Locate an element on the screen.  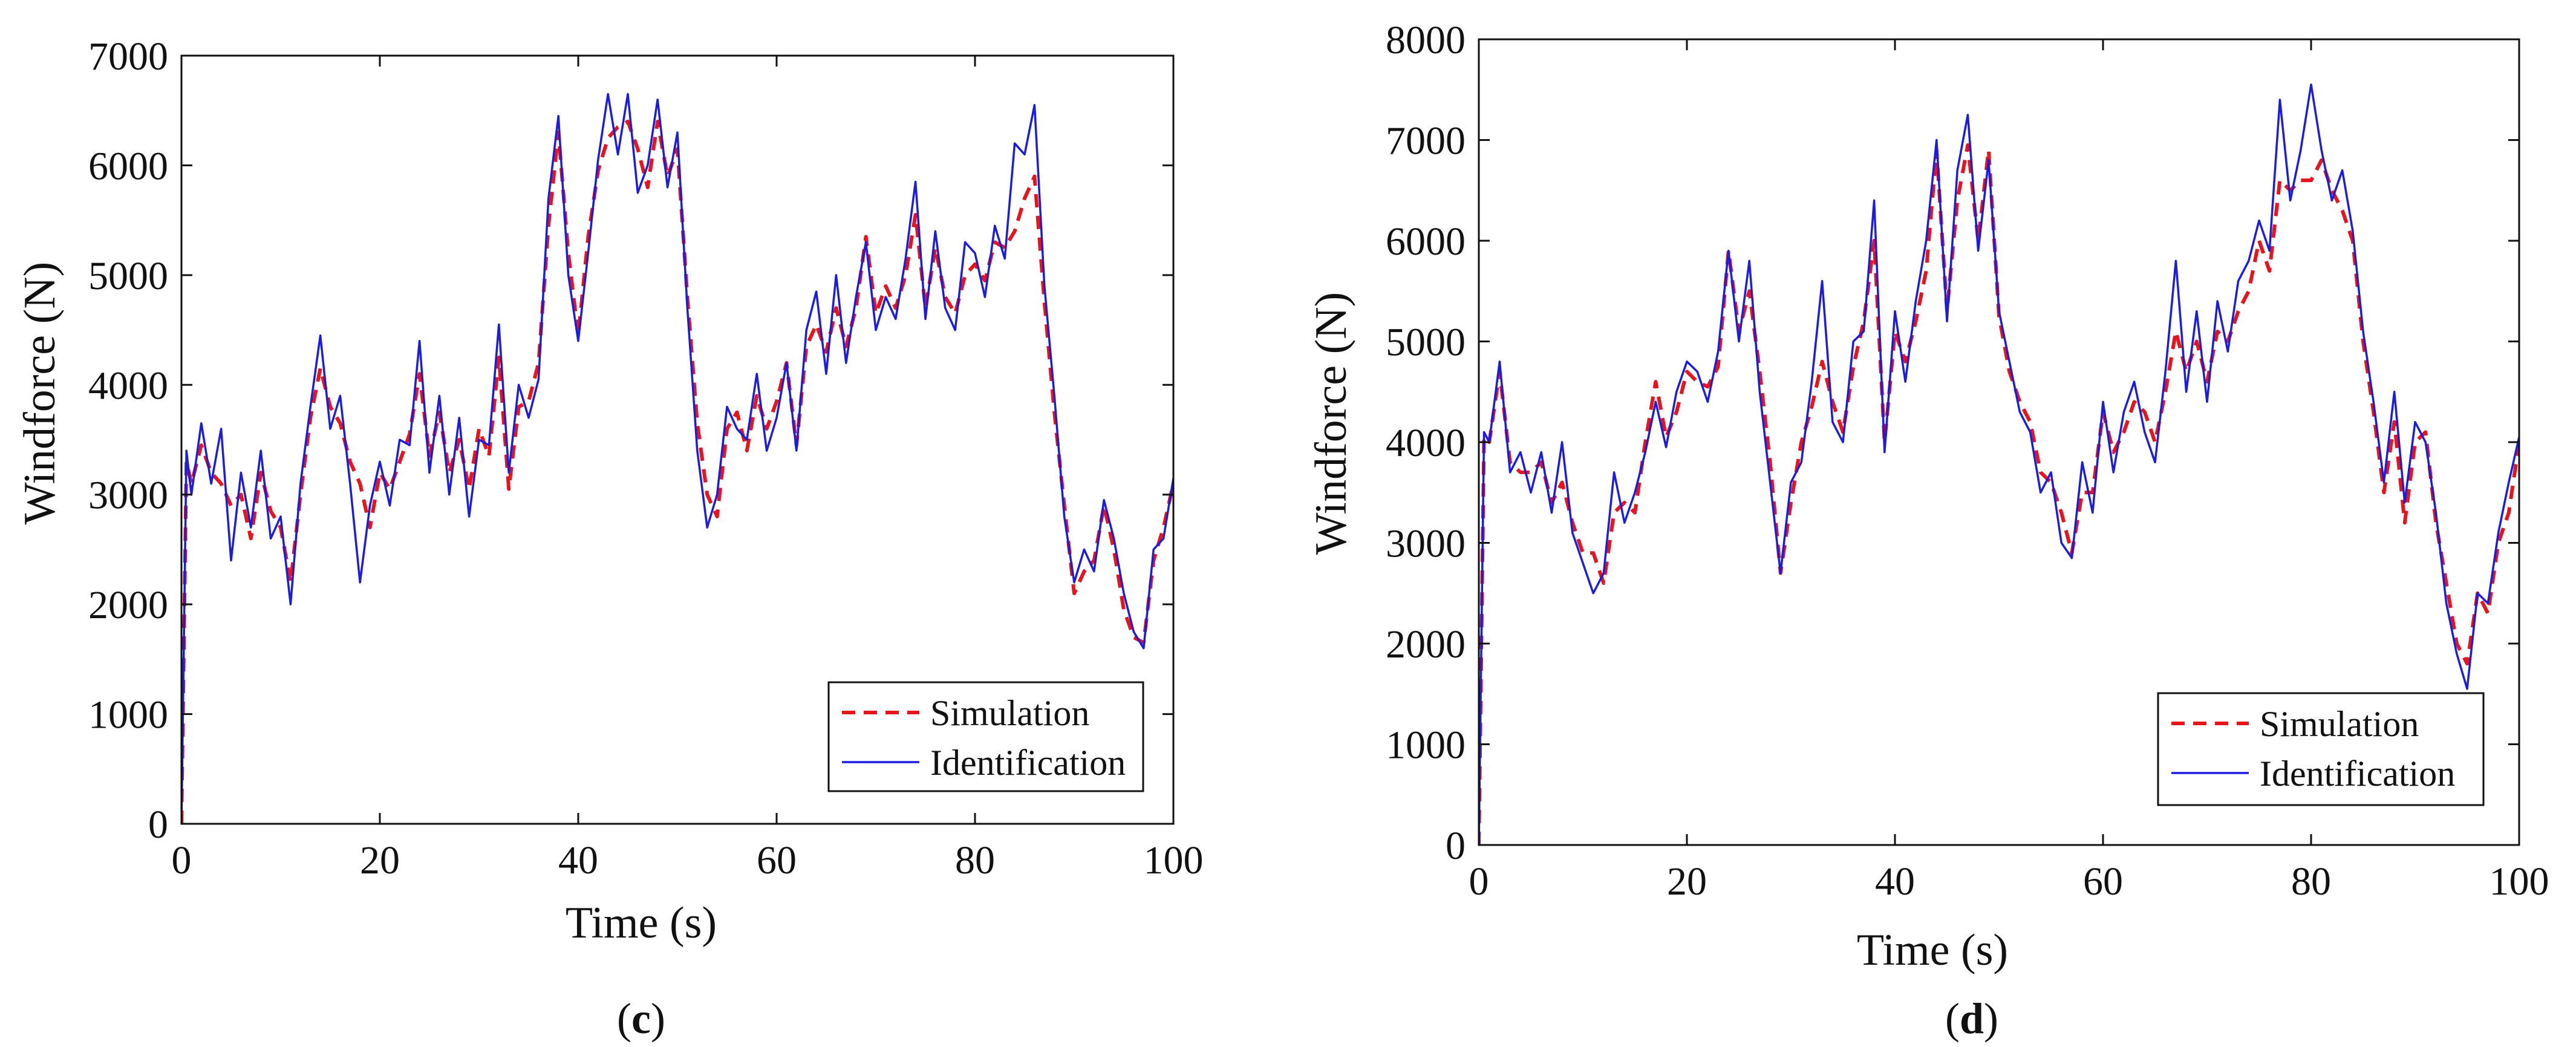
y-tick-label-c: 2000 is located at coordinates (128, 605).